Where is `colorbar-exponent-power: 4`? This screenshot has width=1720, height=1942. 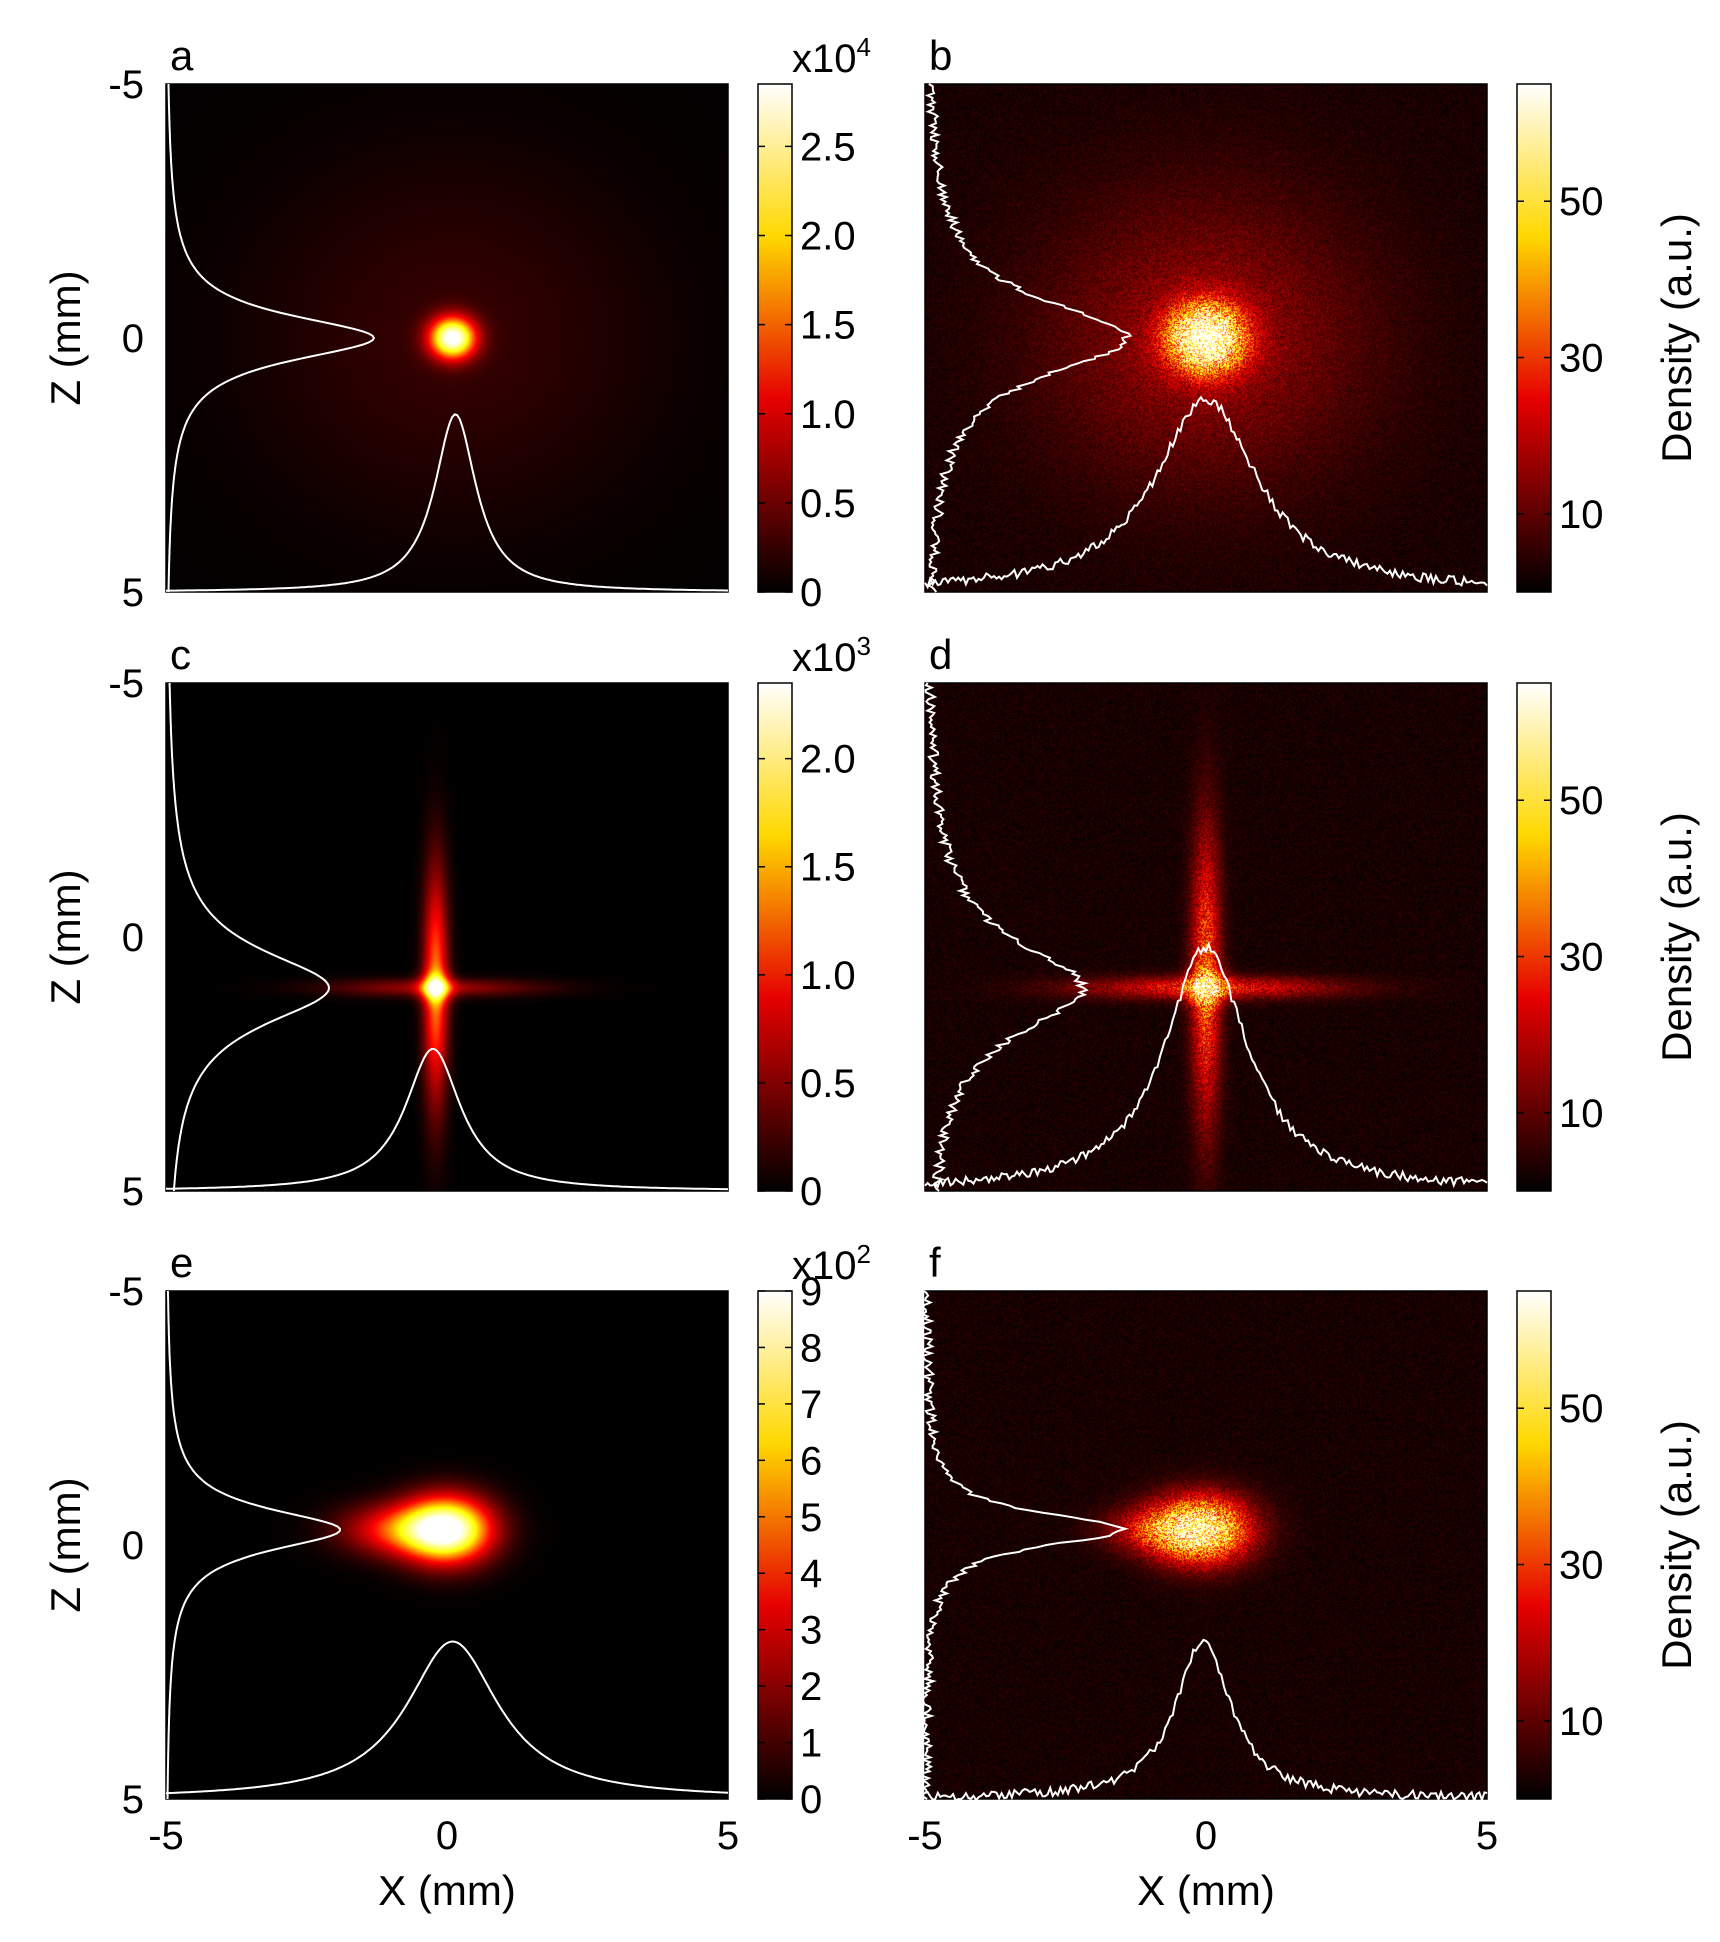 colorbar-exponent-power: 4 is located at coordinates (864, 47).